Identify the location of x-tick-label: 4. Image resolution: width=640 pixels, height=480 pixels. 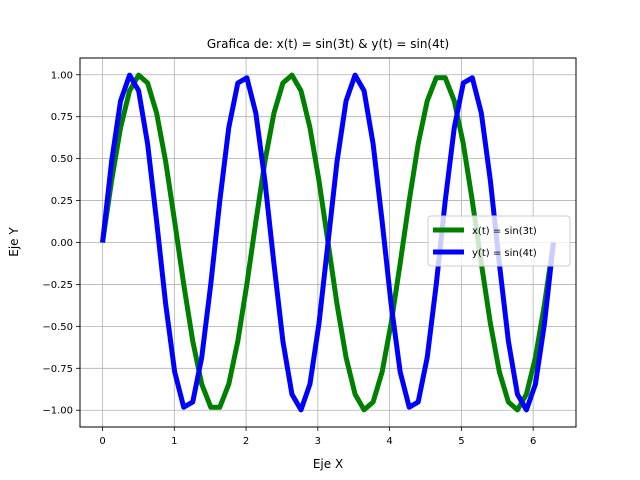
(389, 441).